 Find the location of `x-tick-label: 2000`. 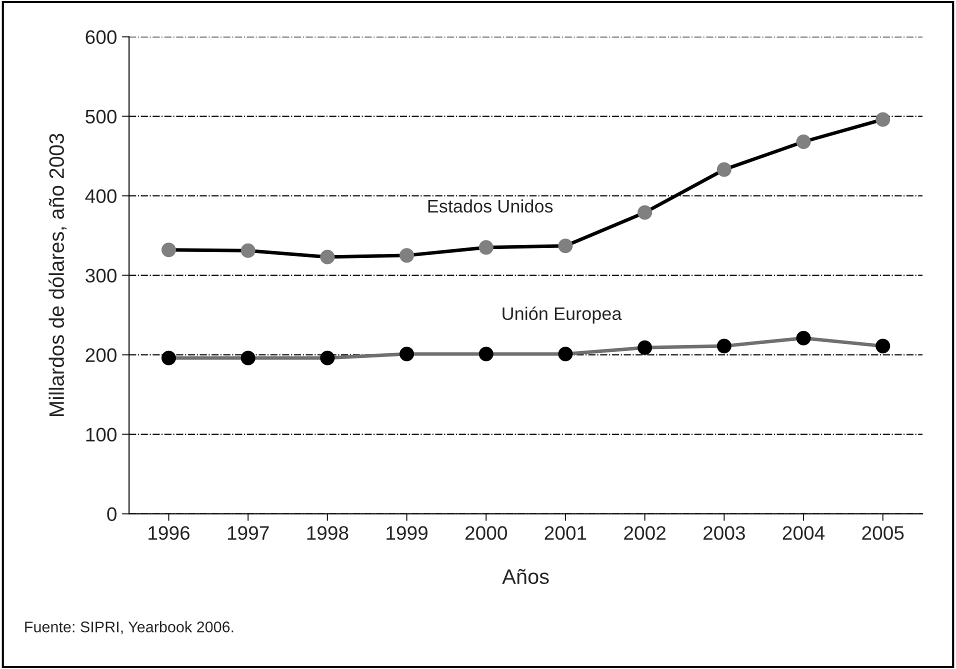

x-tick-label: 2000 is located at coordinates (486, 533).